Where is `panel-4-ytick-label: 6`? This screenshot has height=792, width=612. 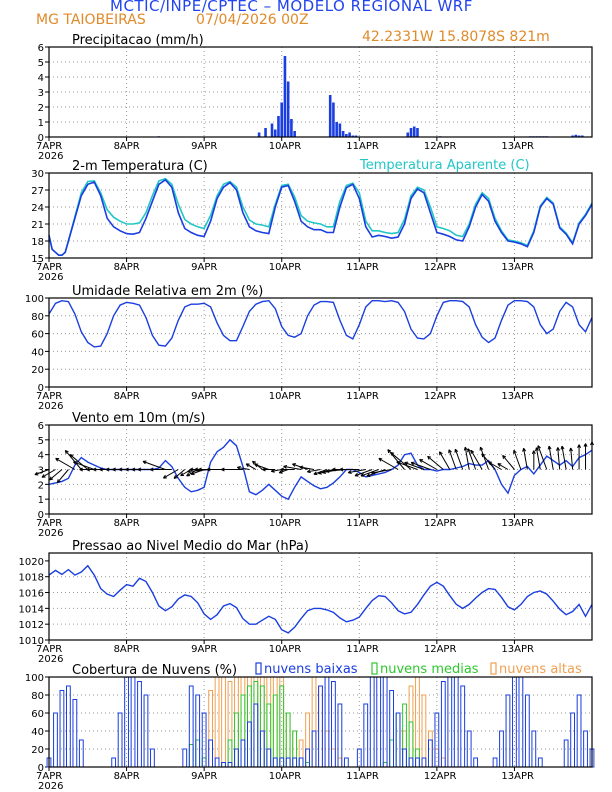 panel-4-ytick-label: 6 is located at coordinates (41, 426).